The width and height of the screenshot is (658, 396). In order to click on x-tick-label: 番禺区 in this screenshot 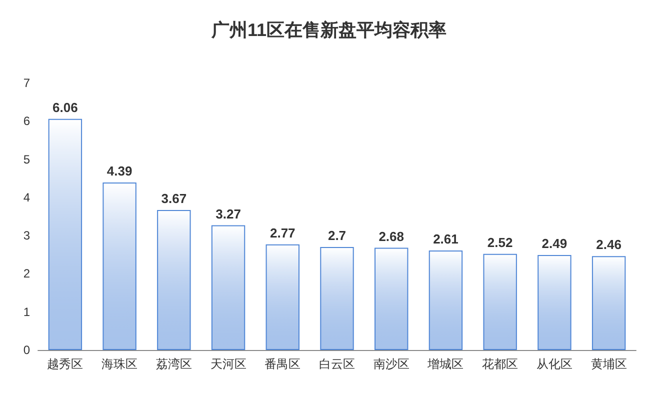, I will do `click(282, 364)`.